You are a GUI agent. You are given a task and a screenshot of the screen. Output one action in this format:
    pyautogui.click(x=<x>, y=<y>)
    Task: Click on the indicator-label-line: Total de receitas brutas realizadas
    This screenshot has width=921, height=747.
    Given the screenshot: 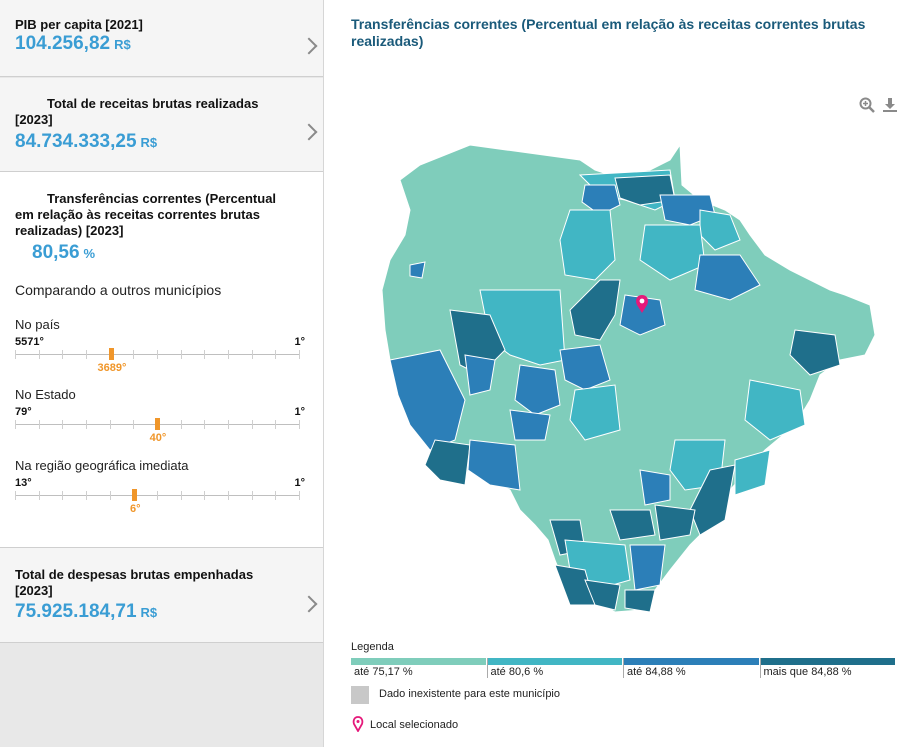 What is the action you would take?
    pyautogui.click(x=153, y=103)
    